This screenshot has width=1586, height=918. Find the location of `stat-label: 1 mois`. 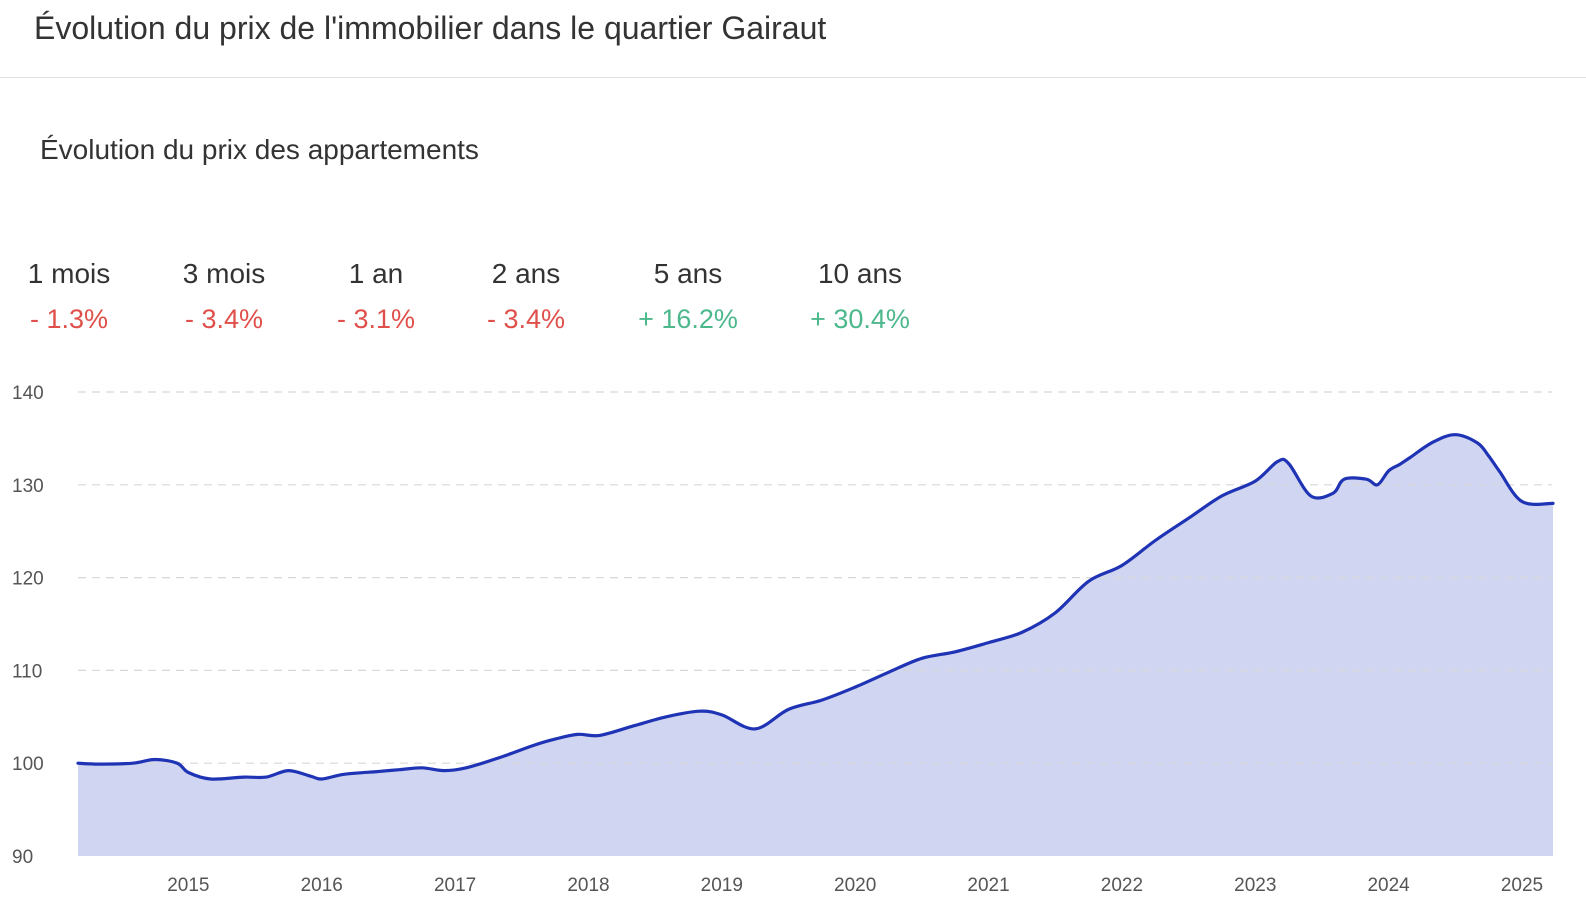

stat-label: 1 mois is located at coordinates (69, 273).